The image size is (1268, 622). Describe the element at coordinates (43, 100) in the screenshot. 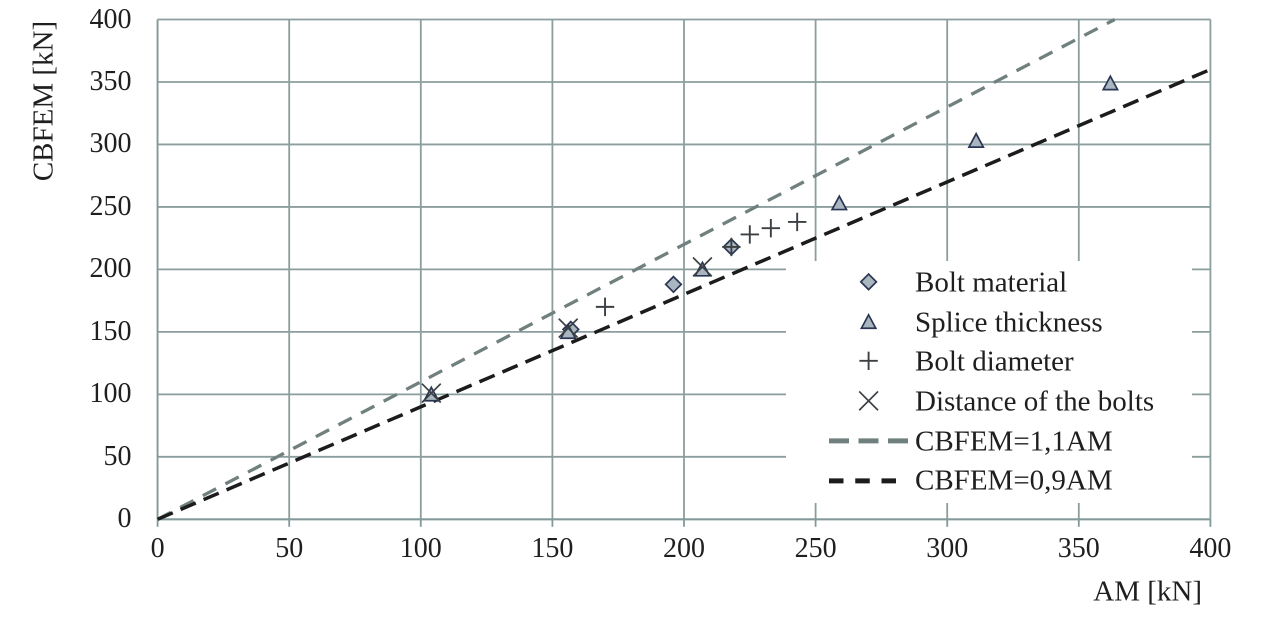

I see `y-axis-title: CBFEM [kN]` at that location.